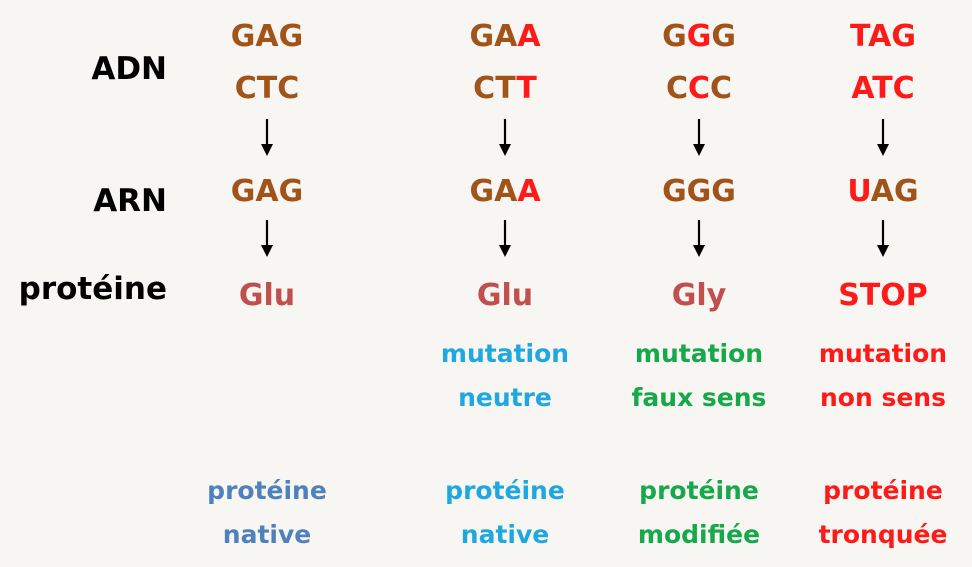  What do you see at coordinates (883, 397) in the screenshot?
I see `mutation-type-line2: non sens` at bounding box center [883, 397].